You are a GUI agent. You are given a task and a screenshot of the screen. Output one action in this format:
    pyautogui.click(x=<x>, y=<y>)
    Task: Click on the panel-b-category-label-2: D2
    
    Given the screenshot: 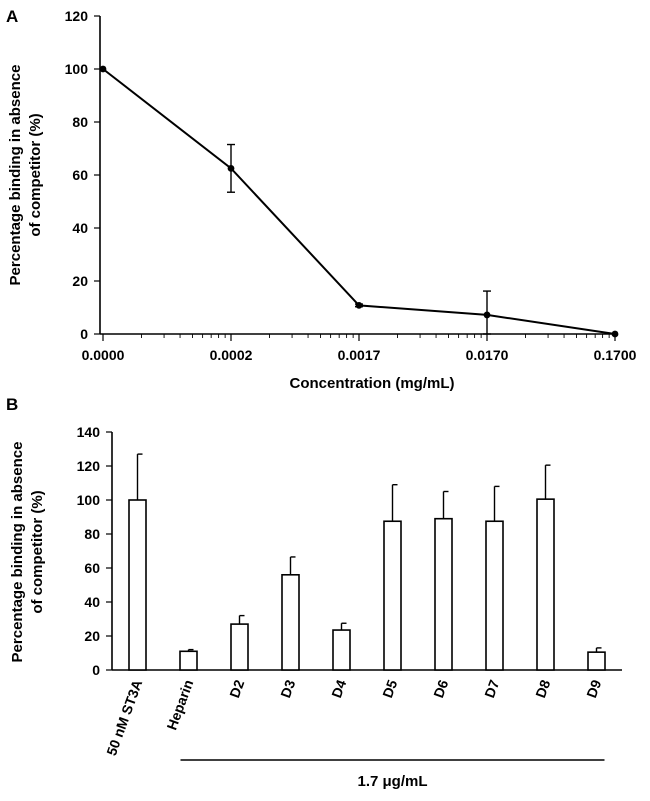 What is the action you would take?
    pyautogui.click(x=236, y=688)
    